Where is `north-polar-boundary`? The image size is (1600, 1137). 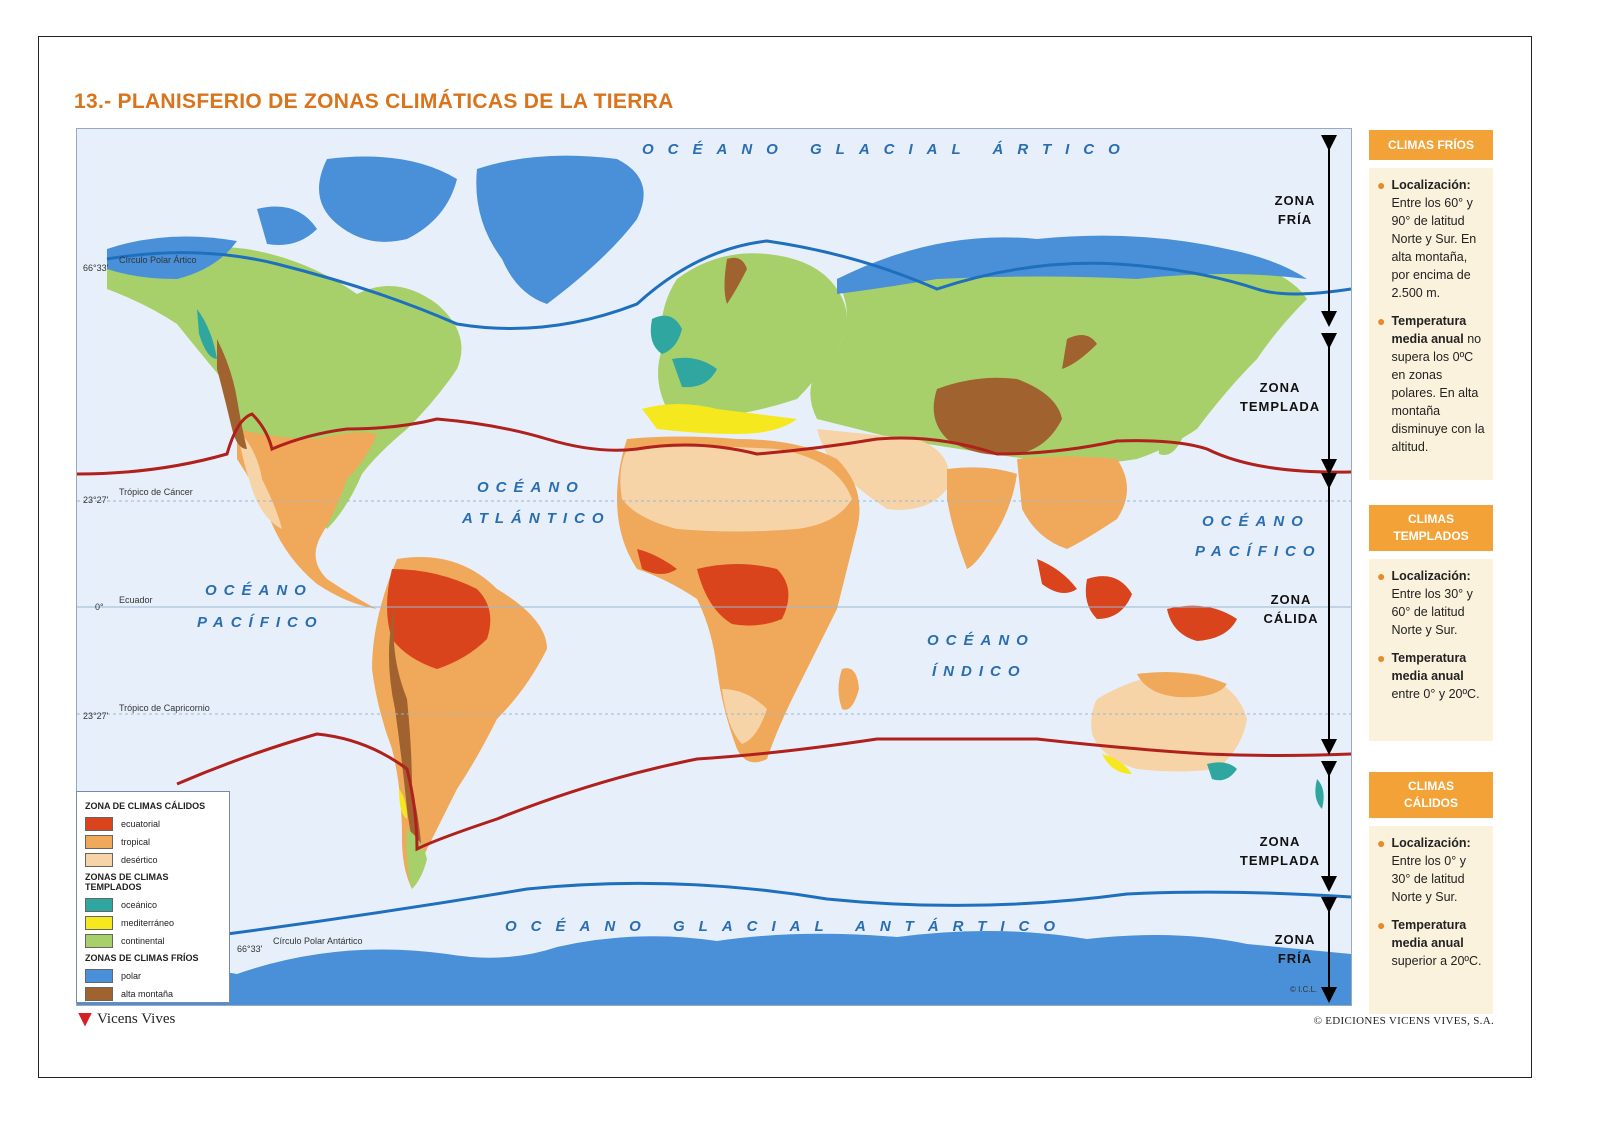 north-polar-boundary is located at coordinates (728, 284).